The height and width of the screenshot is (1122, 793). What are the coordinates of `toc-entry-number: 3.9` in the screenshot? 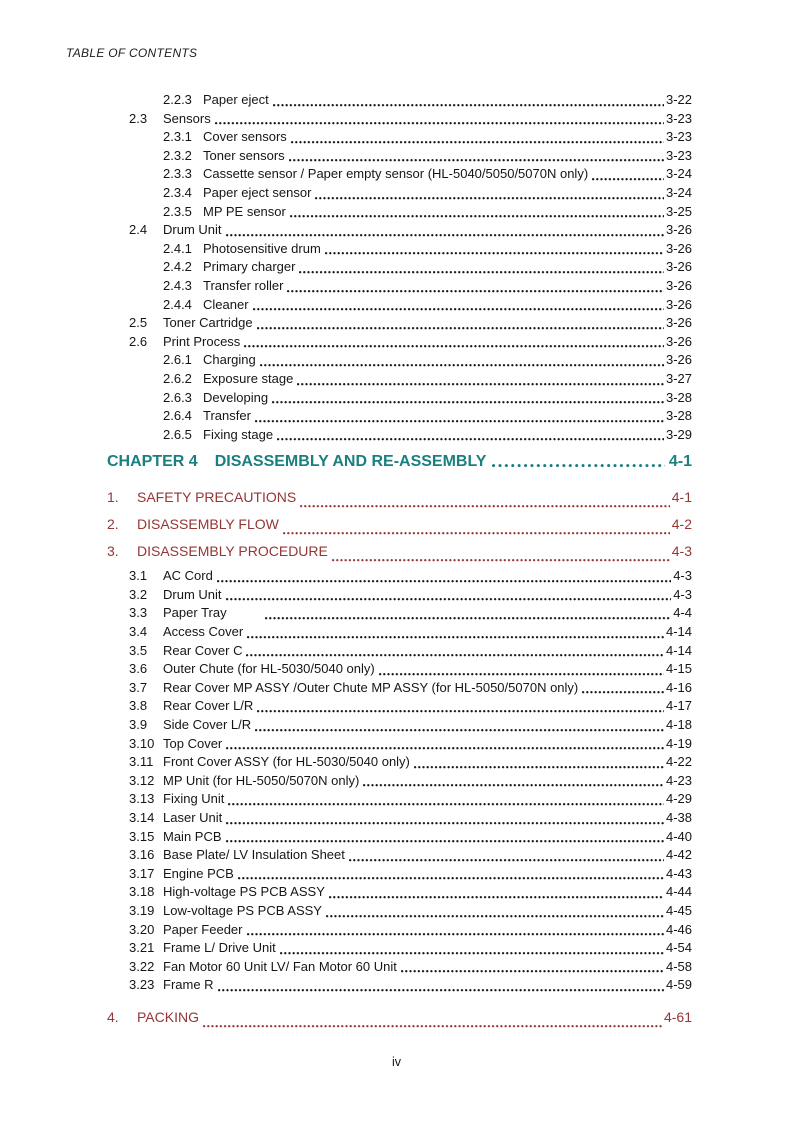 It's located at (138, 725).